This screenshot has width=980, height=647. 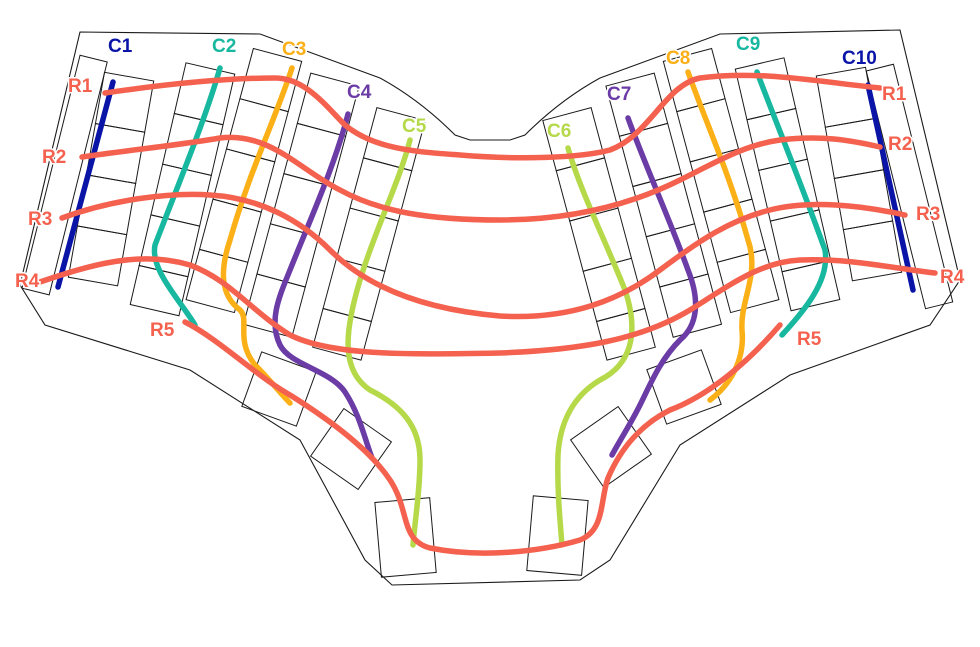 I want to click on row-wire-r4, so click(x=487, y=306).